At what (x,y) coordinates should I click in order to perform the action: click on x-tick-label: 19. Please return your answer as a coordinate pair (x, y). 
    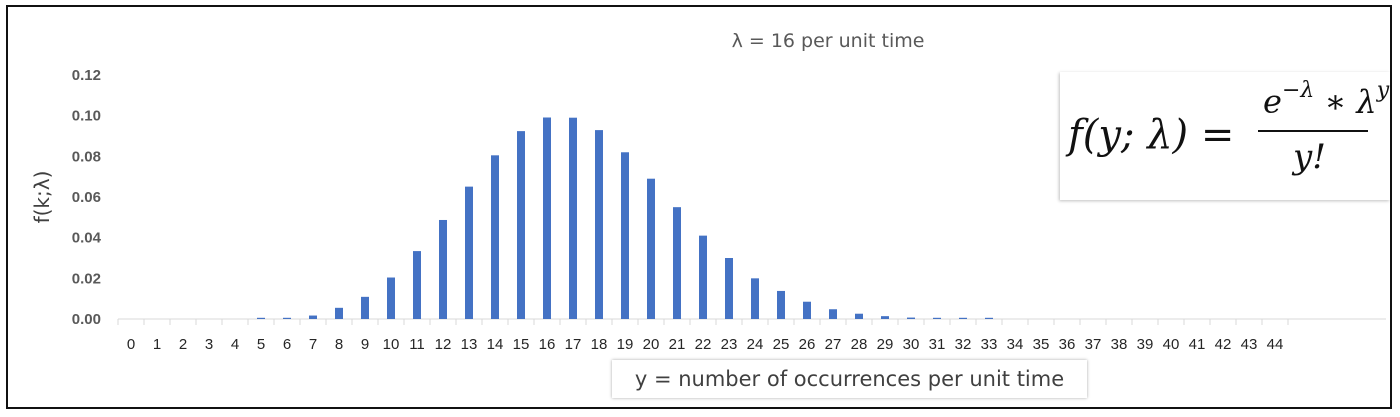
    Looking at the image, I should click on (625, 344).